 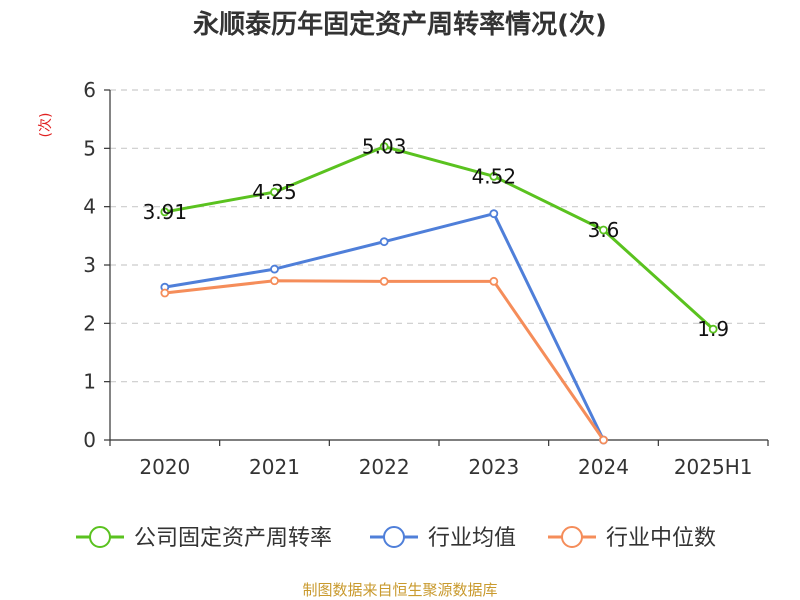 I want to click on y-tick-labels: 0 1 2 3 4 5 6, so click(x=89, y=265).